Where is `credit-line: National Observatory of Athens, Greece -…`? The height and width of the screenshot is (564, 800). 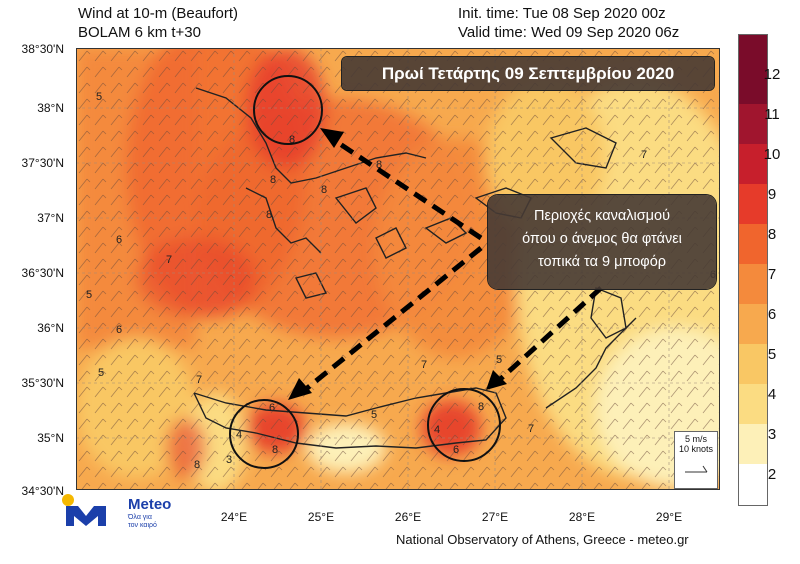 credit-line: National Observatory of Athens, Greece -… is located at coordinates (542, 539).